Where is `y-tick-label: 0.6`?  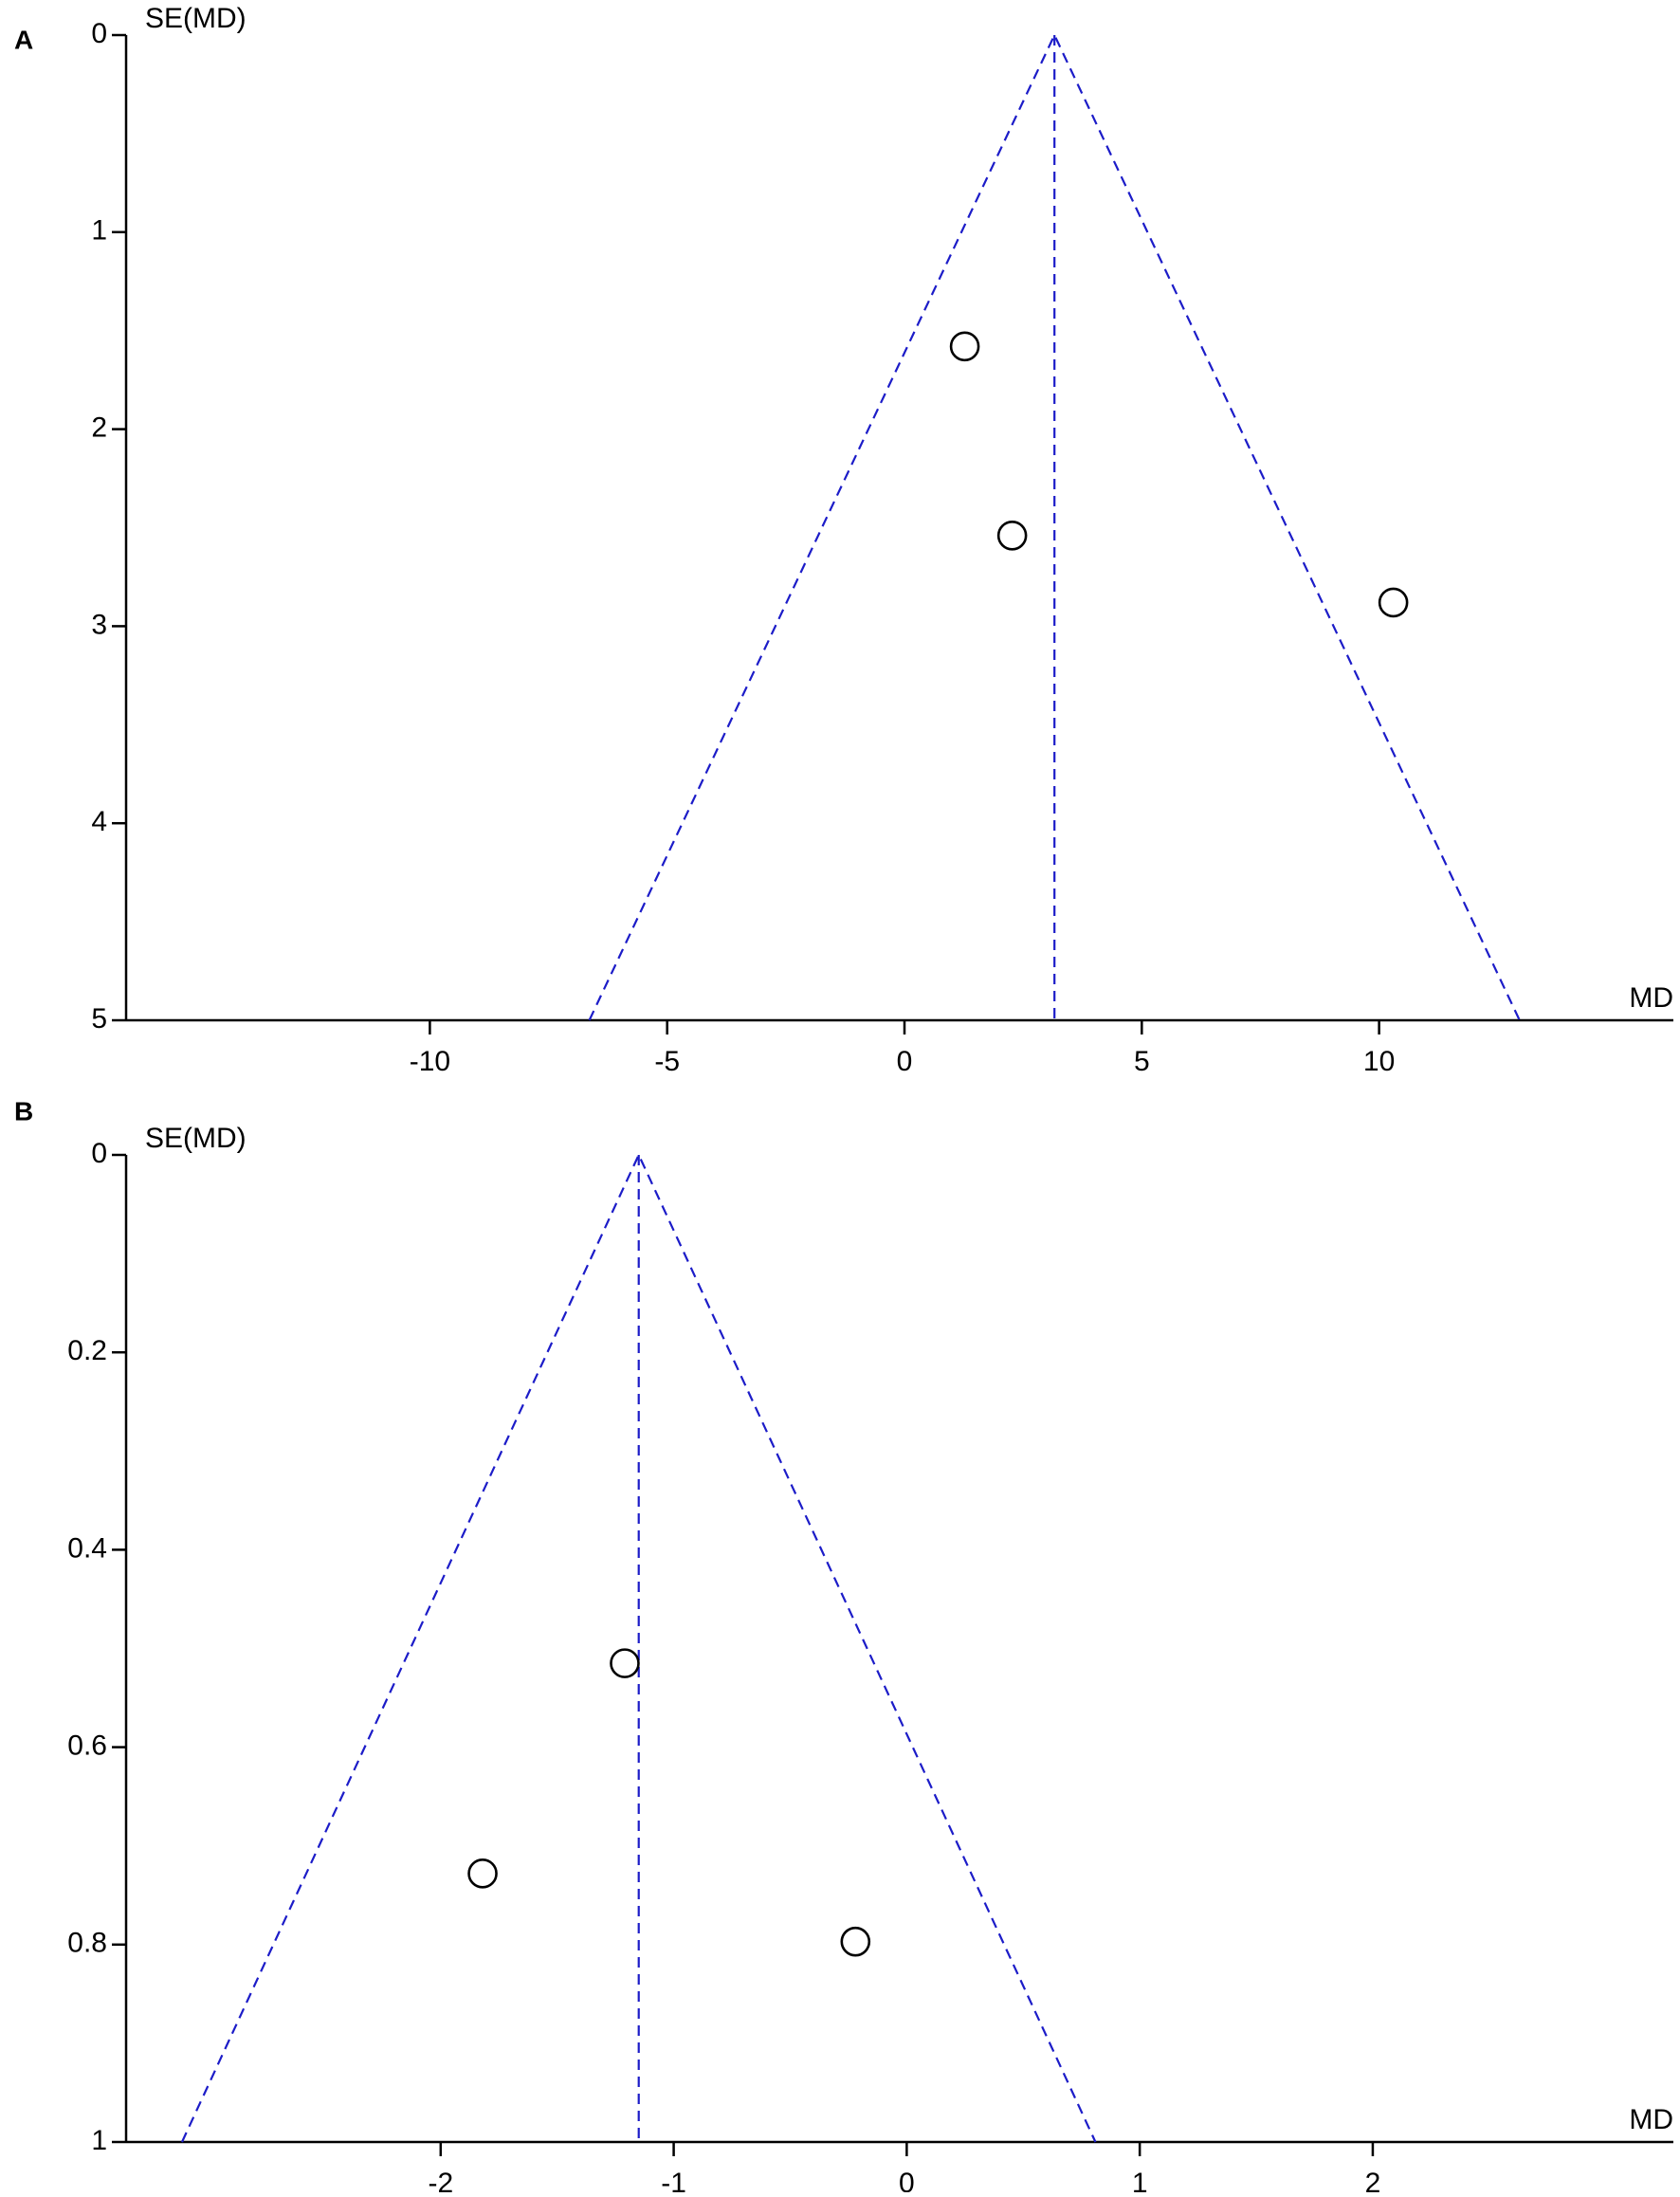 y-tick-label: 0.6 is located at coordinates (87, 1746).